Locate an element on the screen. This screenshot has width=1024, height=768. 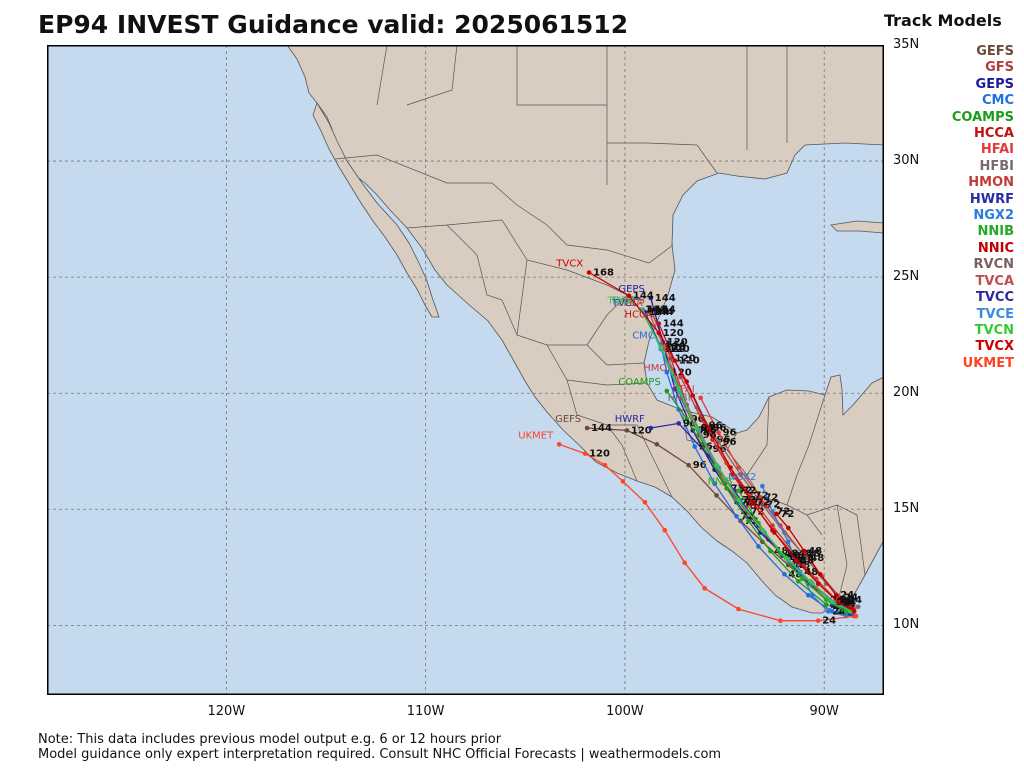
track-end-label: NGX2 is located at coordinates (742, 477).